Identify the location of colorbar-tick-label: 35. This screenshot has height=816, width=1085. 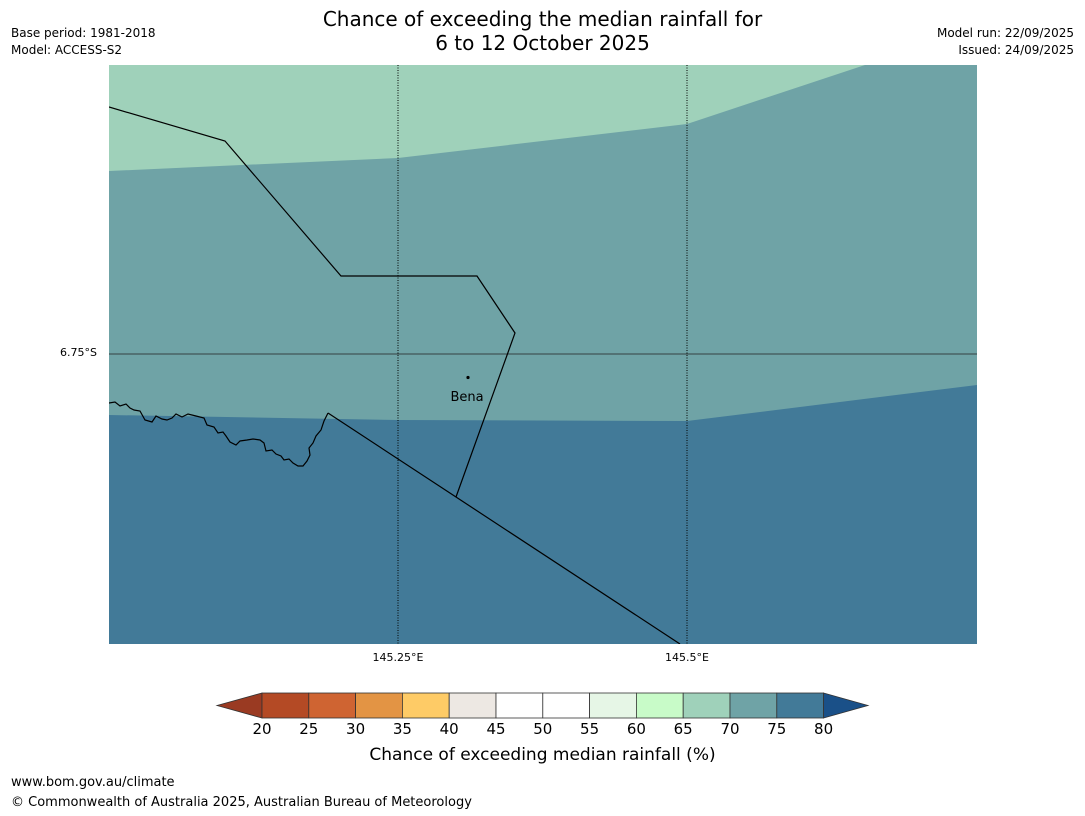
(402, 729).